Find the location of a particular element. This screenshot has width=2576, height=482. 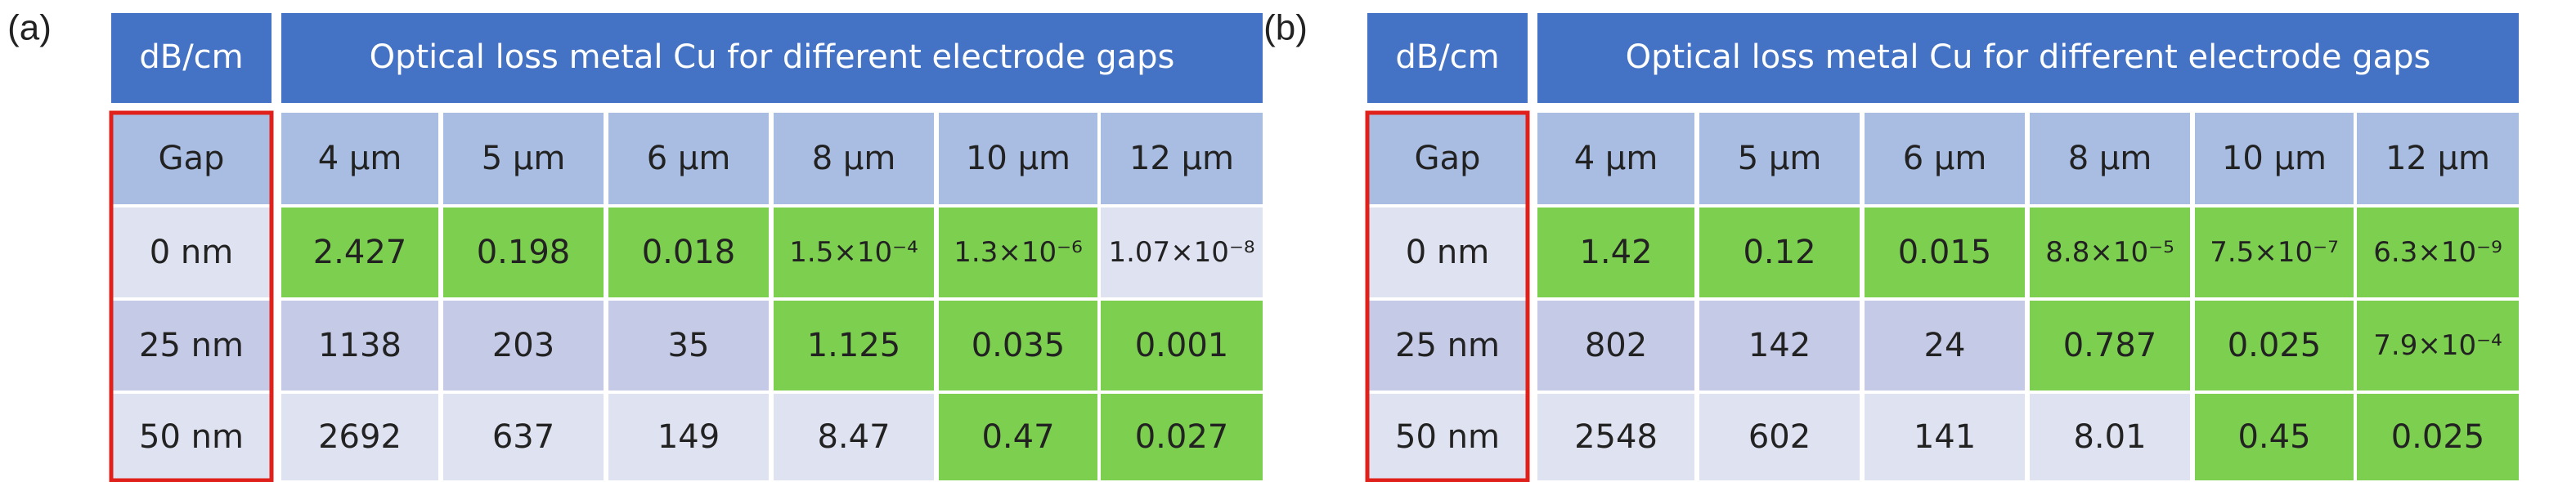

cell-text: 24 is located at coordinates (1945, 345).